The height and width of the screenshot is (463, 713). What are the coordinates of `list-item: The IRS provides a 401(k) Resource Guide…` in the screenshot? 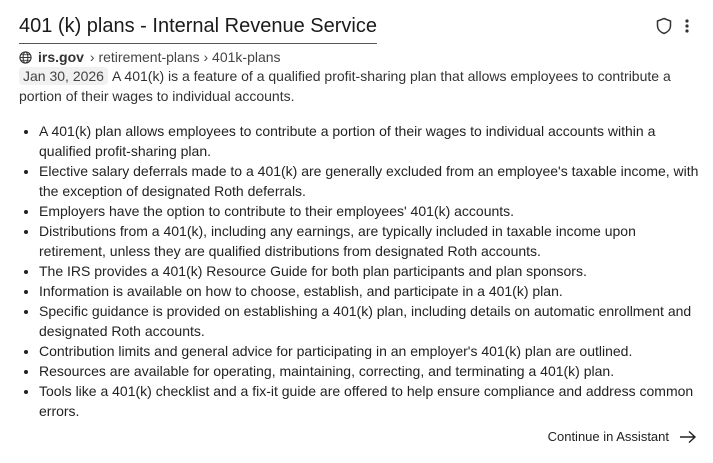 It's located at (370, 271).